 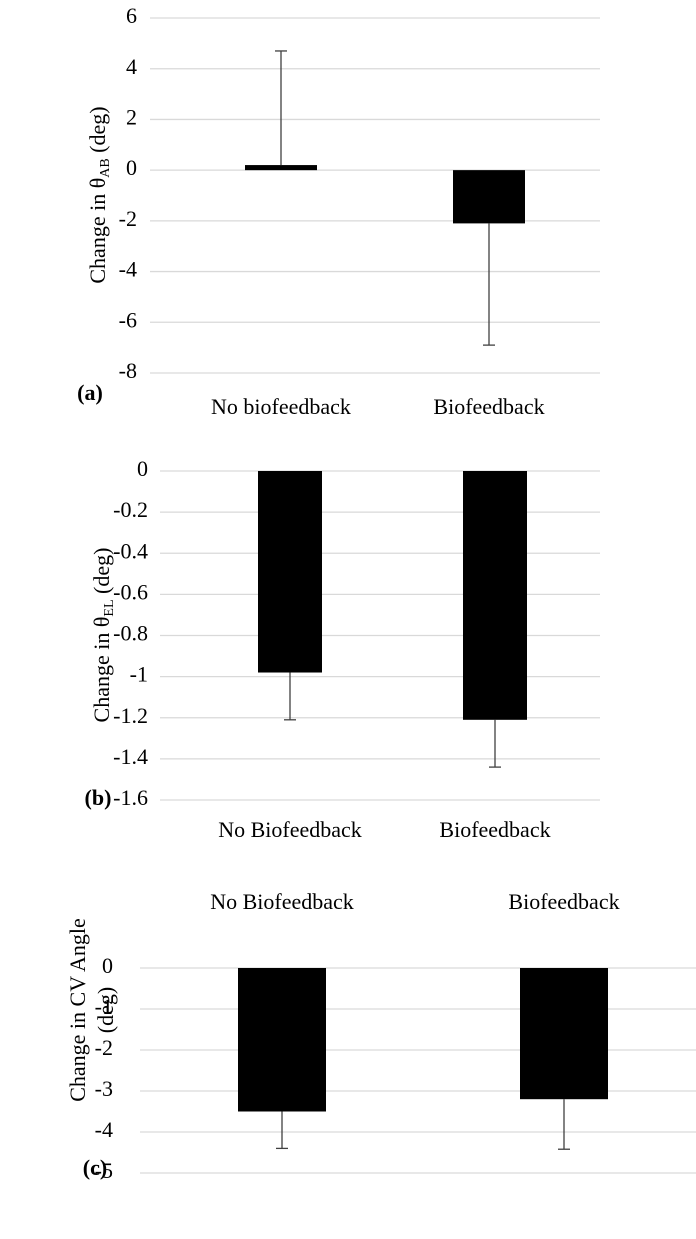 I want to click on y-tick-label: 2, so click(x=131, y=116).